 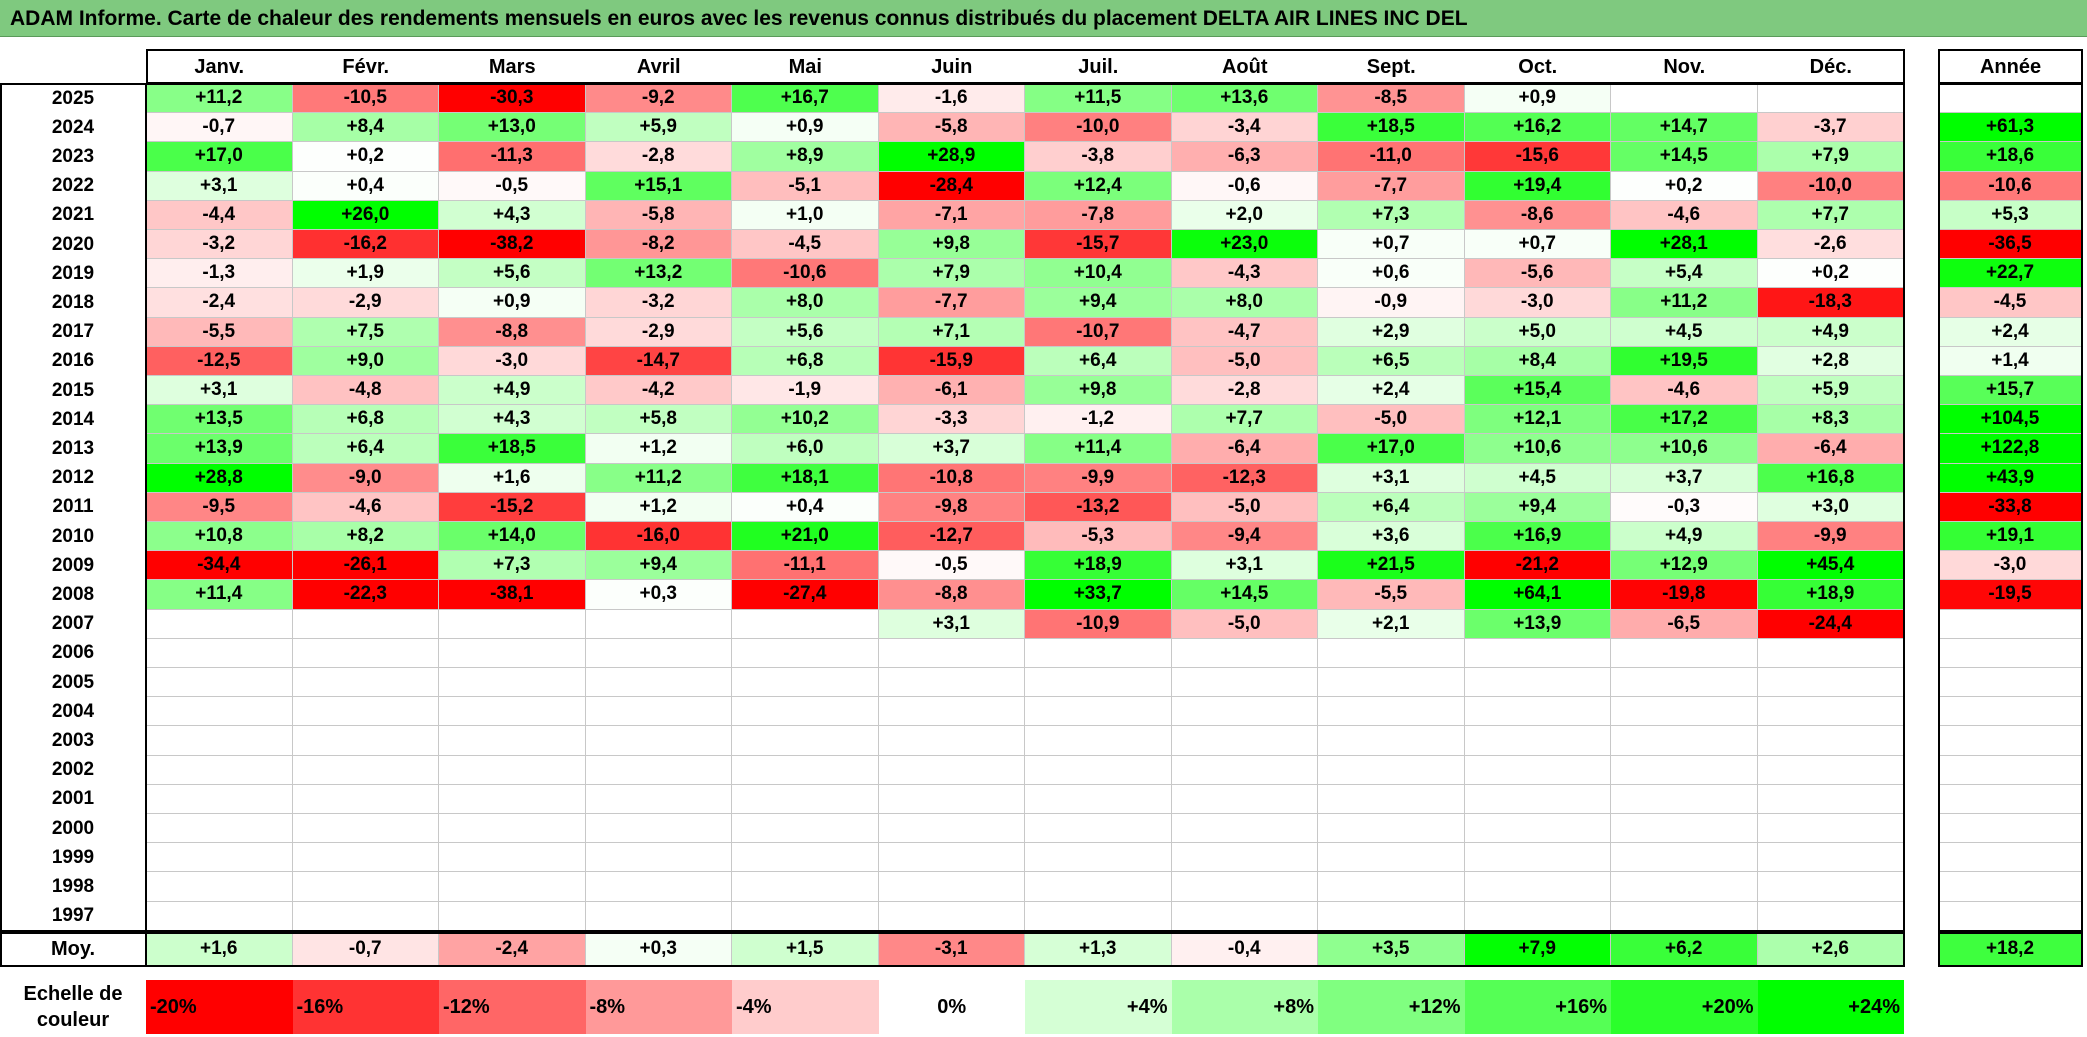 I want to click on annual-cell: -19,5, so click(x=2010, y=595).